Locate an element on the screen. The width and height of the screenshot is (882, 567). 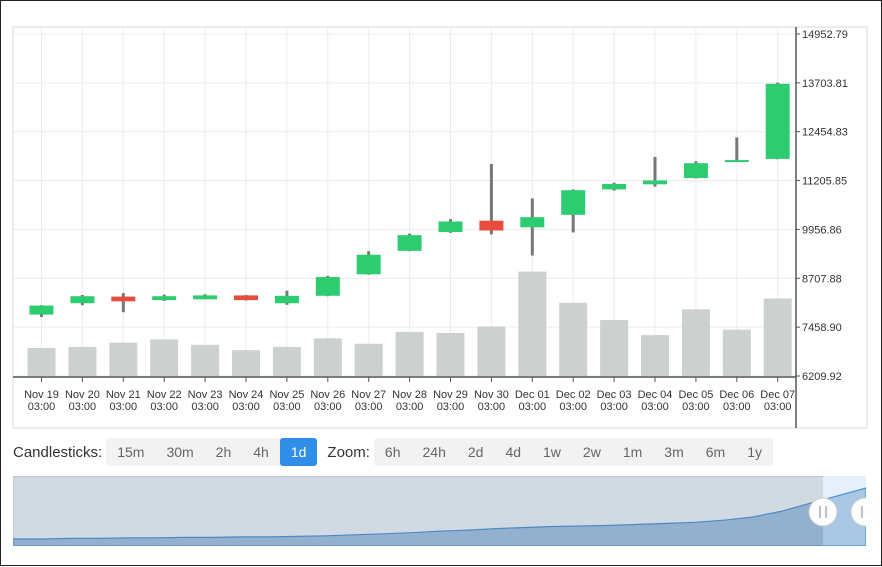
time-tick-label: Nov 24 is located at coordinates (246, 395).